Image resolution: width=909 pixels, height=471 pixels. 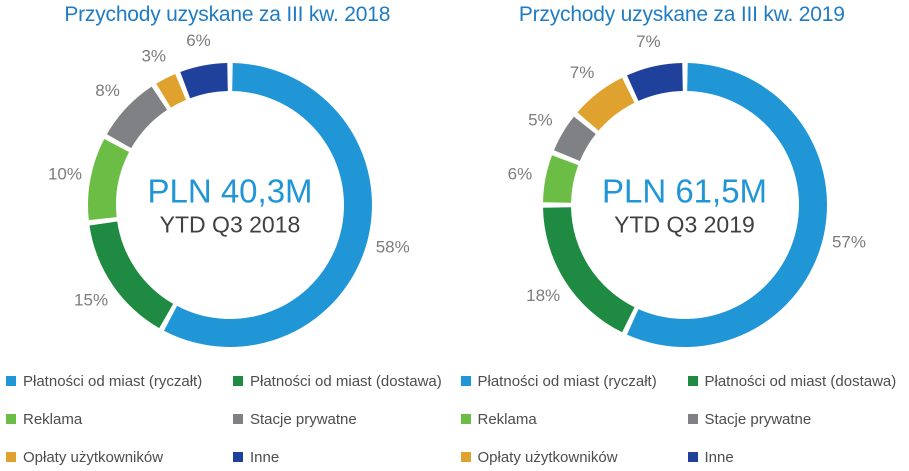 I want to click on data-label-płatności-od-miast-ryczałt: 58%, so click(x=393, y=247).